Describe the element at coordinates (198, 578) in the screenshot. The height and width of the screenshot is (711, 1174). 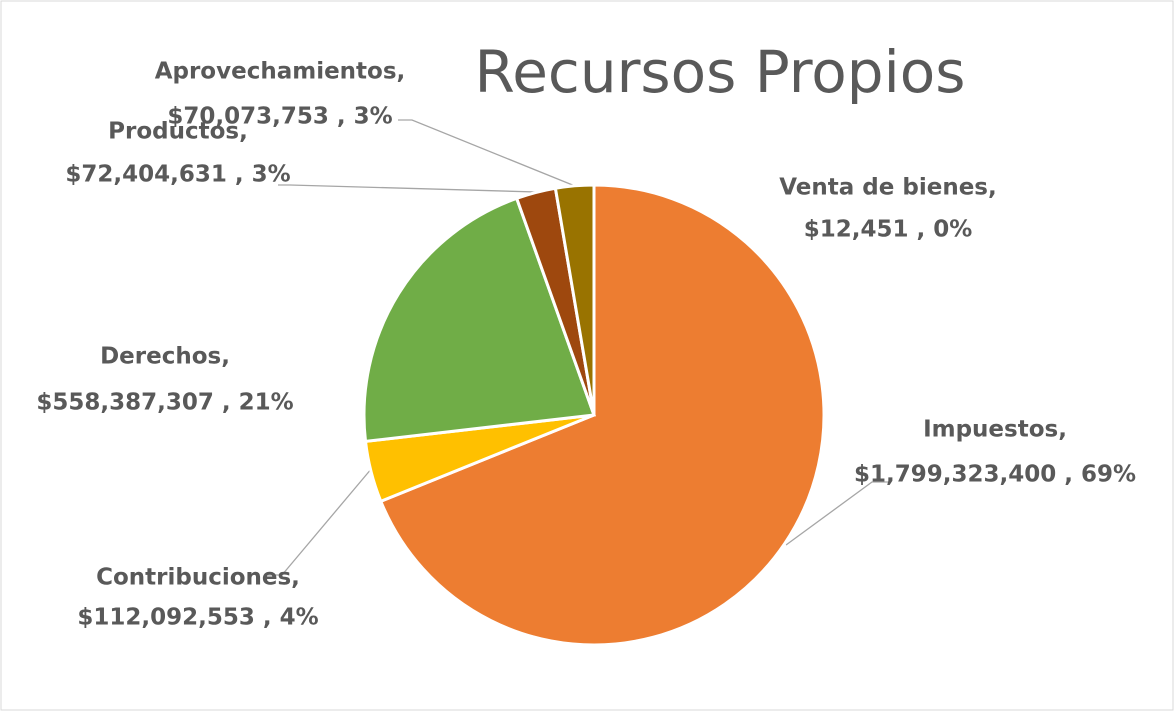
I see `data-label-category: Contribuciones,` at that location.